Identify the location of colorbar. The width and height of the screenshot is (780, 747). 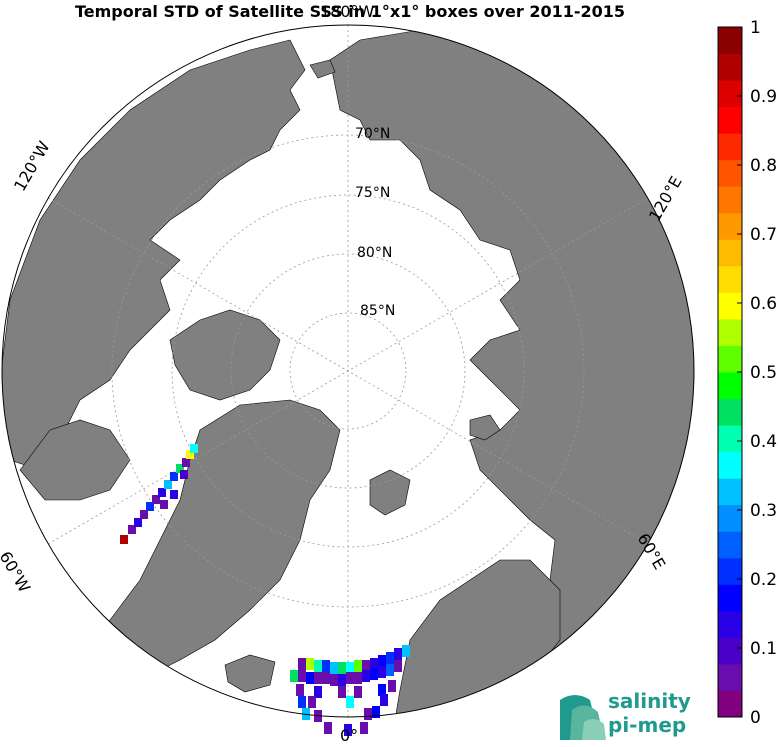
(730, 372).